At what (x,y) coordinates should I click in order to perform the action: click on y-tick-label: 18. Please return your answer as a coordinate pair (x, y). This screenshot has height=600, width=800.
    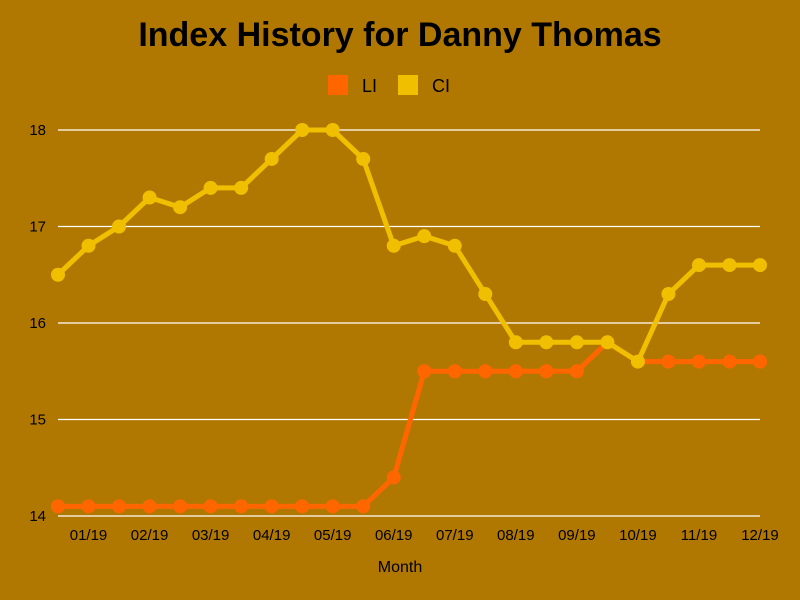
    Looking at the image, I should click on (37, 130).